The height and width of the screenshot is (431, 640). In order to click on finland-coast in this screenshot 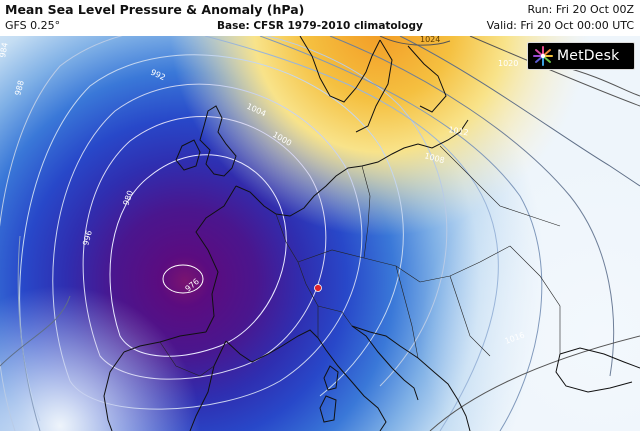, I will do `click(427, 79)`.